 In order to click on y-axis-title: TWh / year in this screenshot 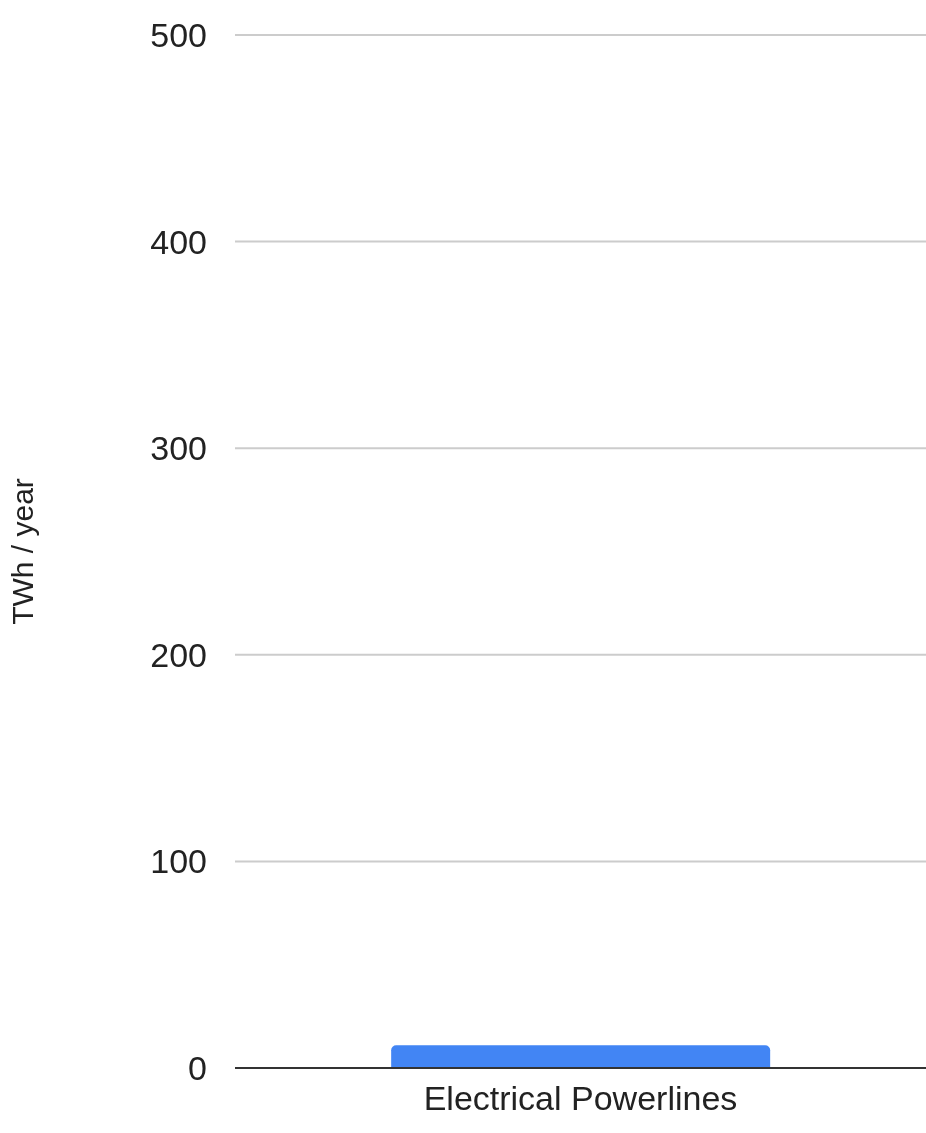, I will do `click(22, 551)`.